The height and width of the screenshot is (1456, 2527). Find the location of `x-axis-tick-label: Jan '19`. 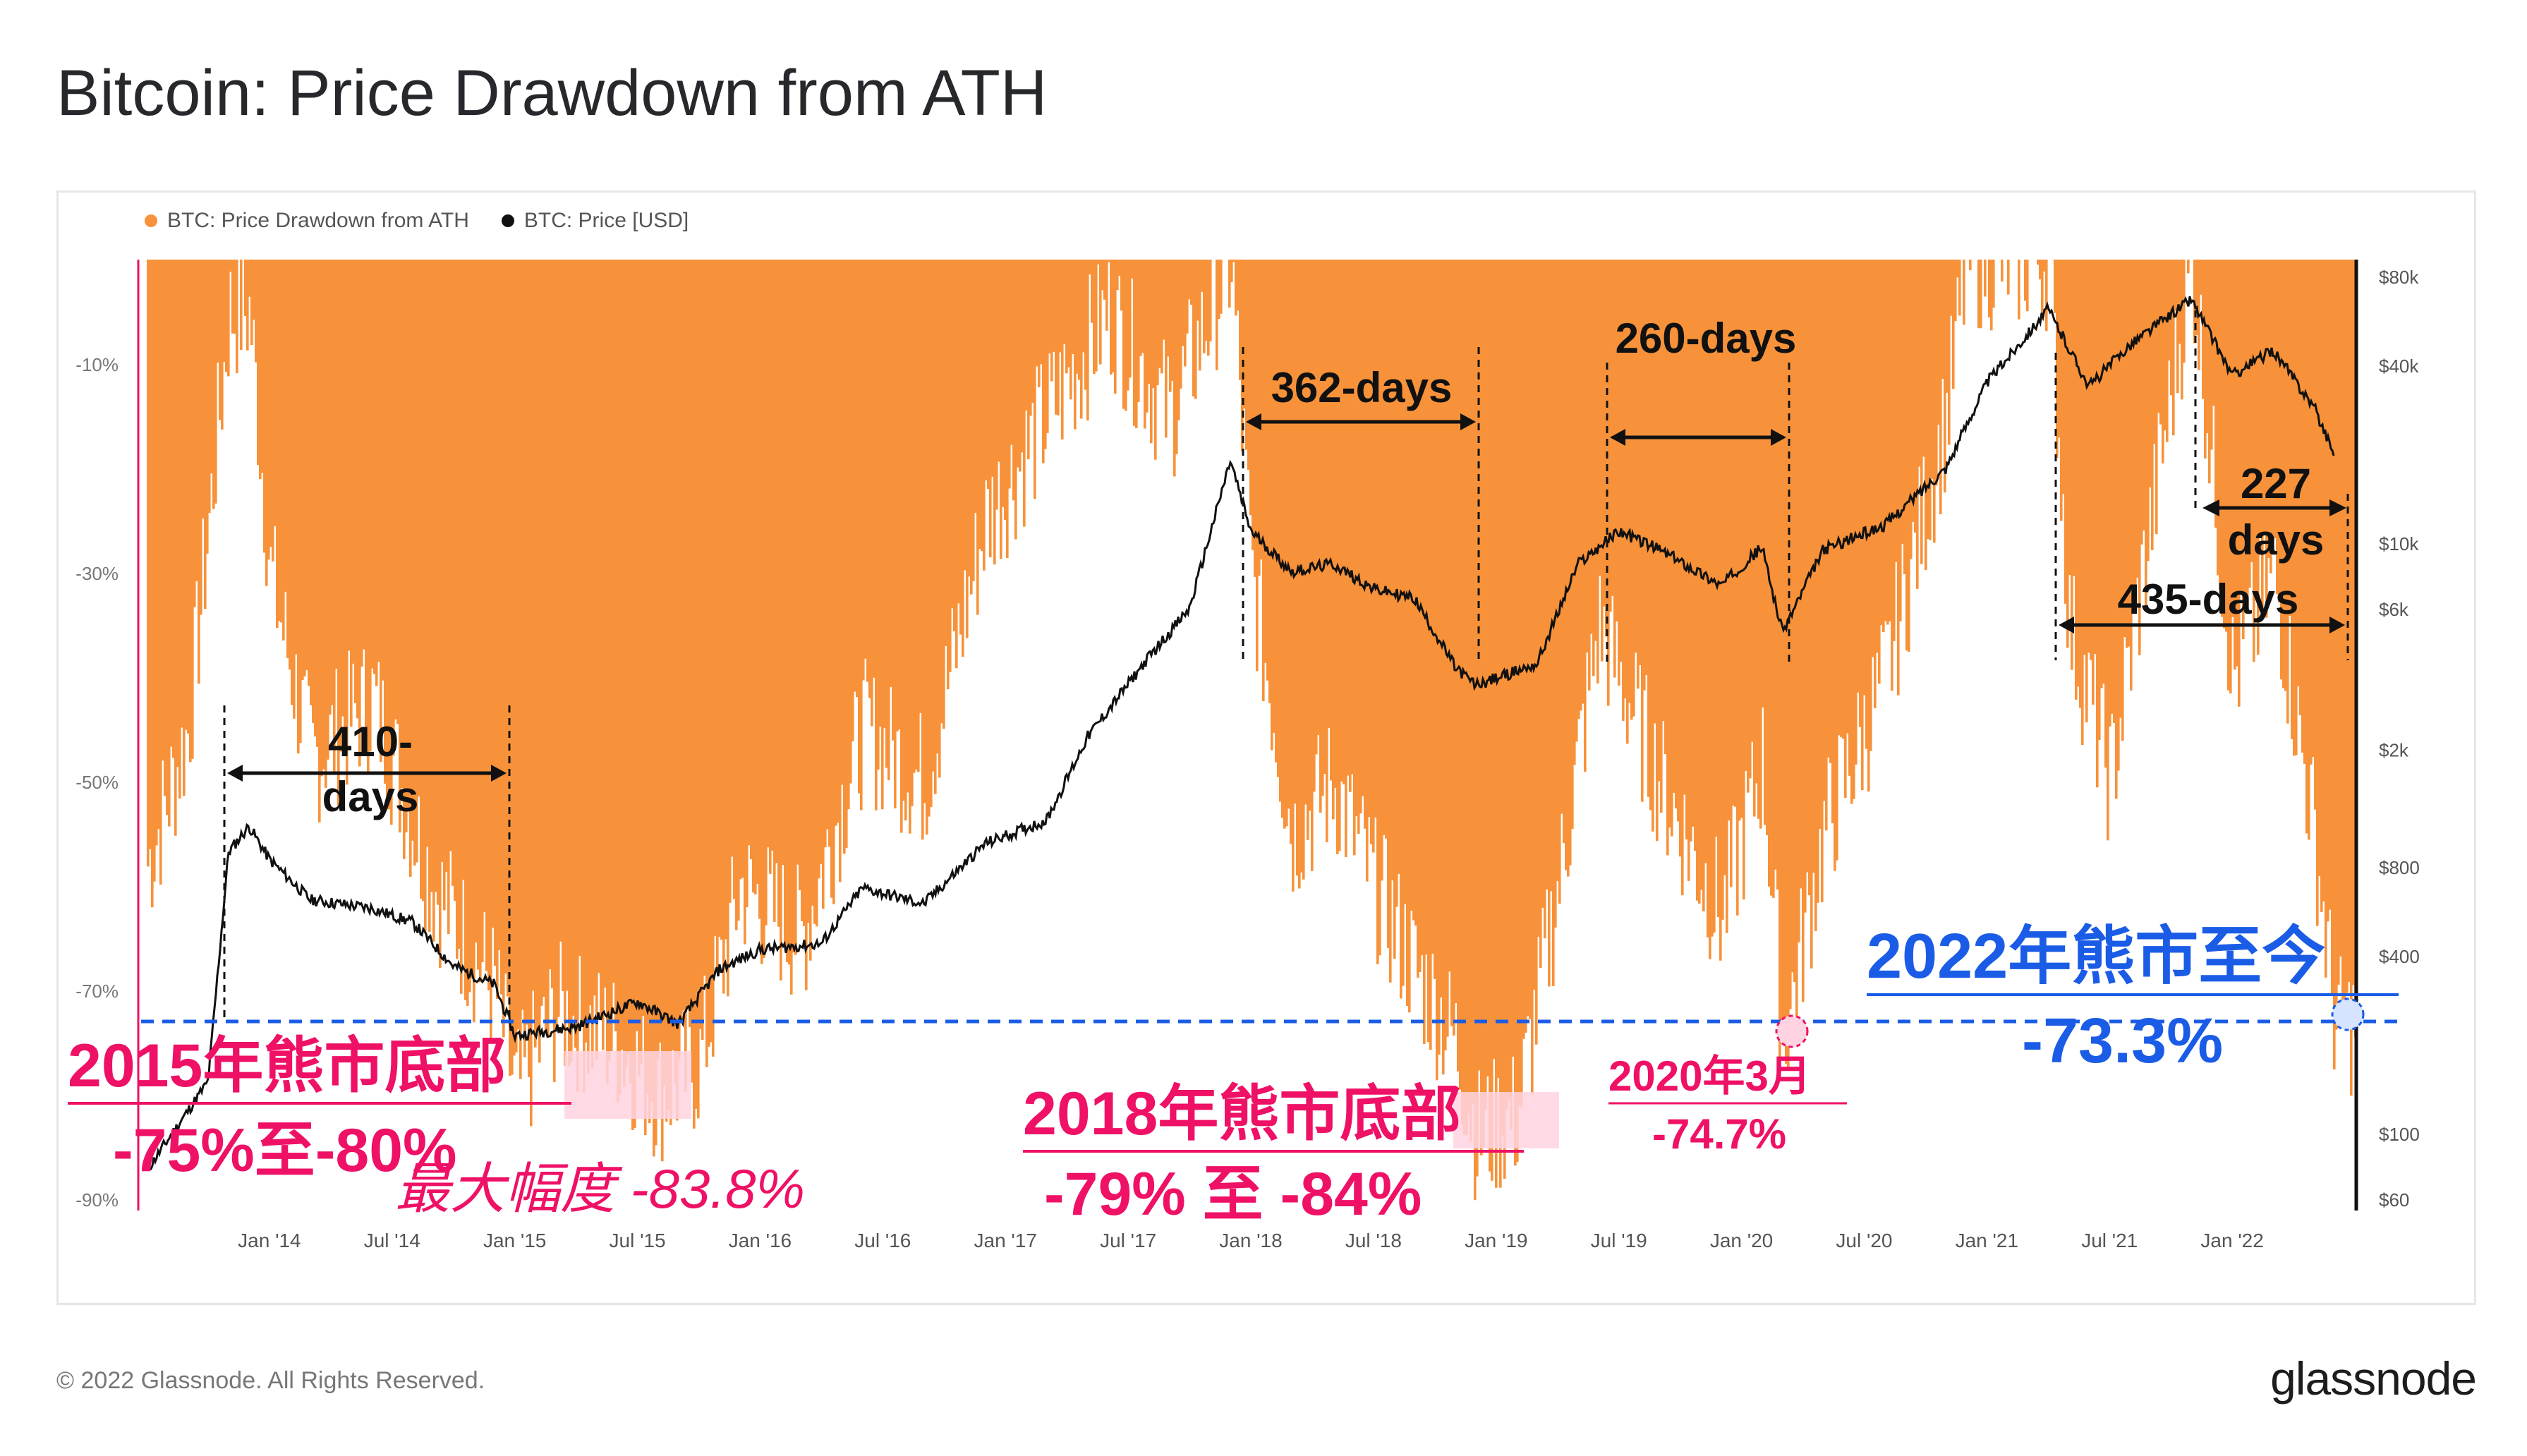

x-axis-tick-label: Jan '19 is located at coordinates (1496, 1240).